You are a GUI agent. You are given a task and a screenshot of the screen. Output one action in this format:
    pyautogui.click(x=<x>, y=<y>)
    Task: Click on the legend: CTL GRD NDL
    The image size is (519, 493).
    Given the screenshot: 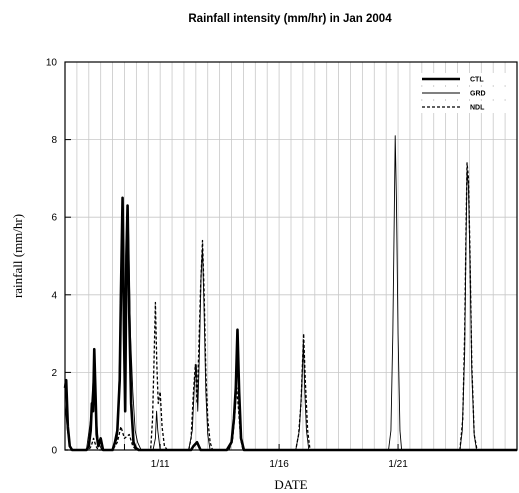 What is the action you would take?
    pyautogui.click(x=463, y=93)
    